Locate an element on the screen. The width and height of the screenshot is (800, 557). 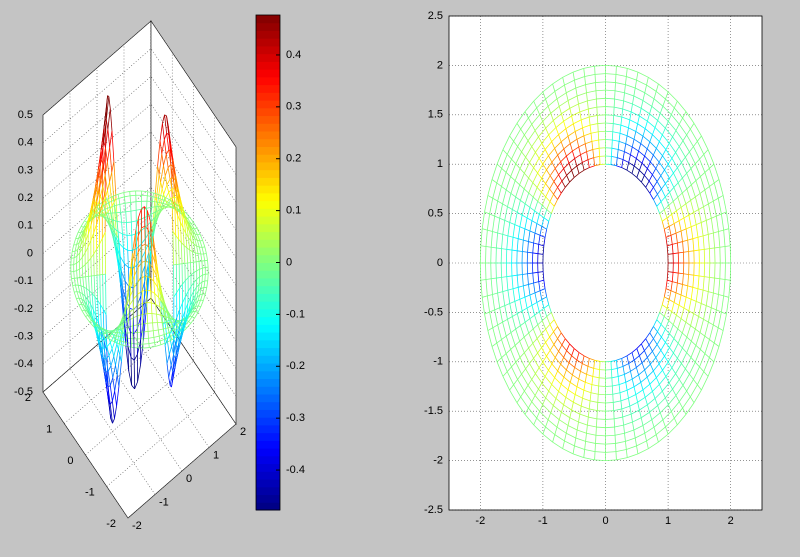
colorbar-cell is located at coordinates (268, 506).